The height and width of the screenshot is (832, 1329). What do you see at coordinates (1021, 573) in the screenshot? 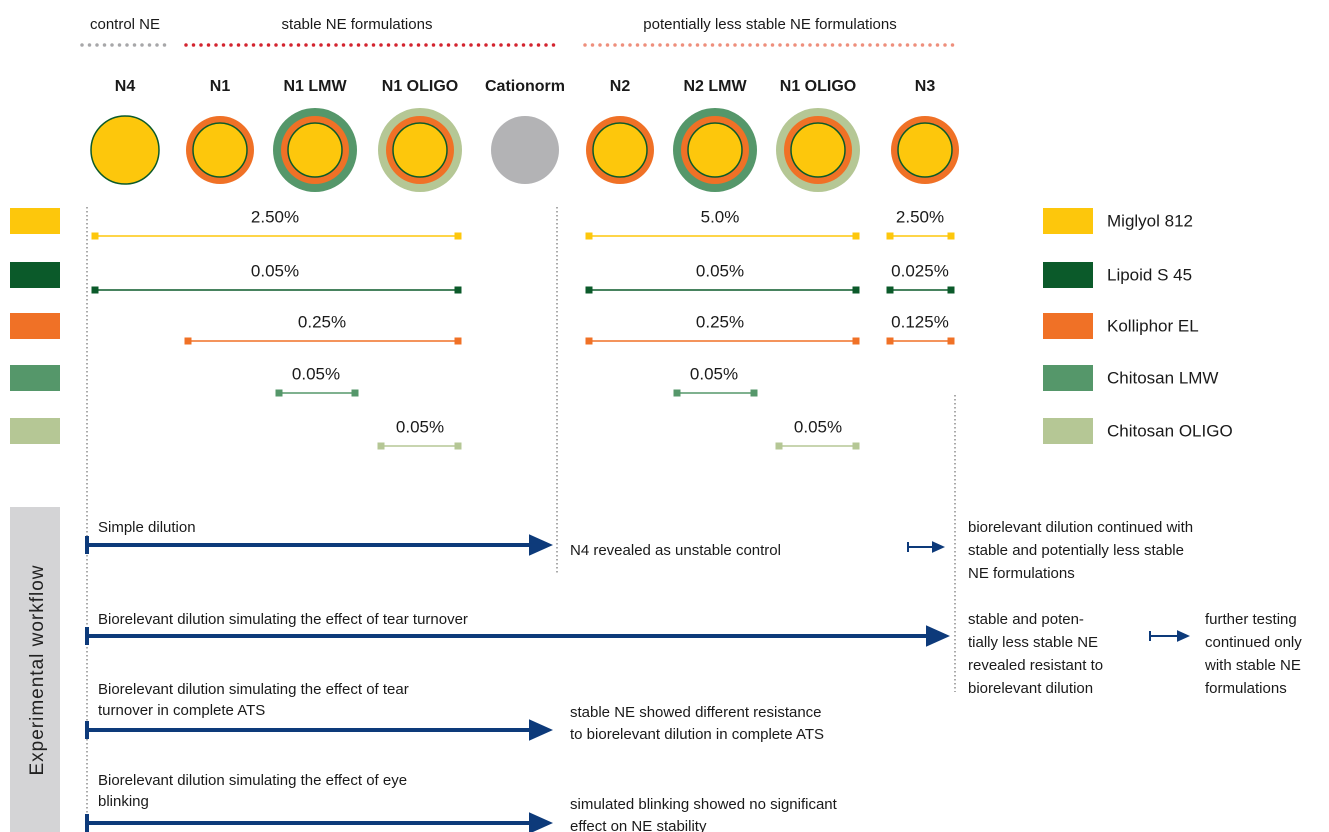
I see `step-outcome: NE formulations` at bounding box center [1021, 573].